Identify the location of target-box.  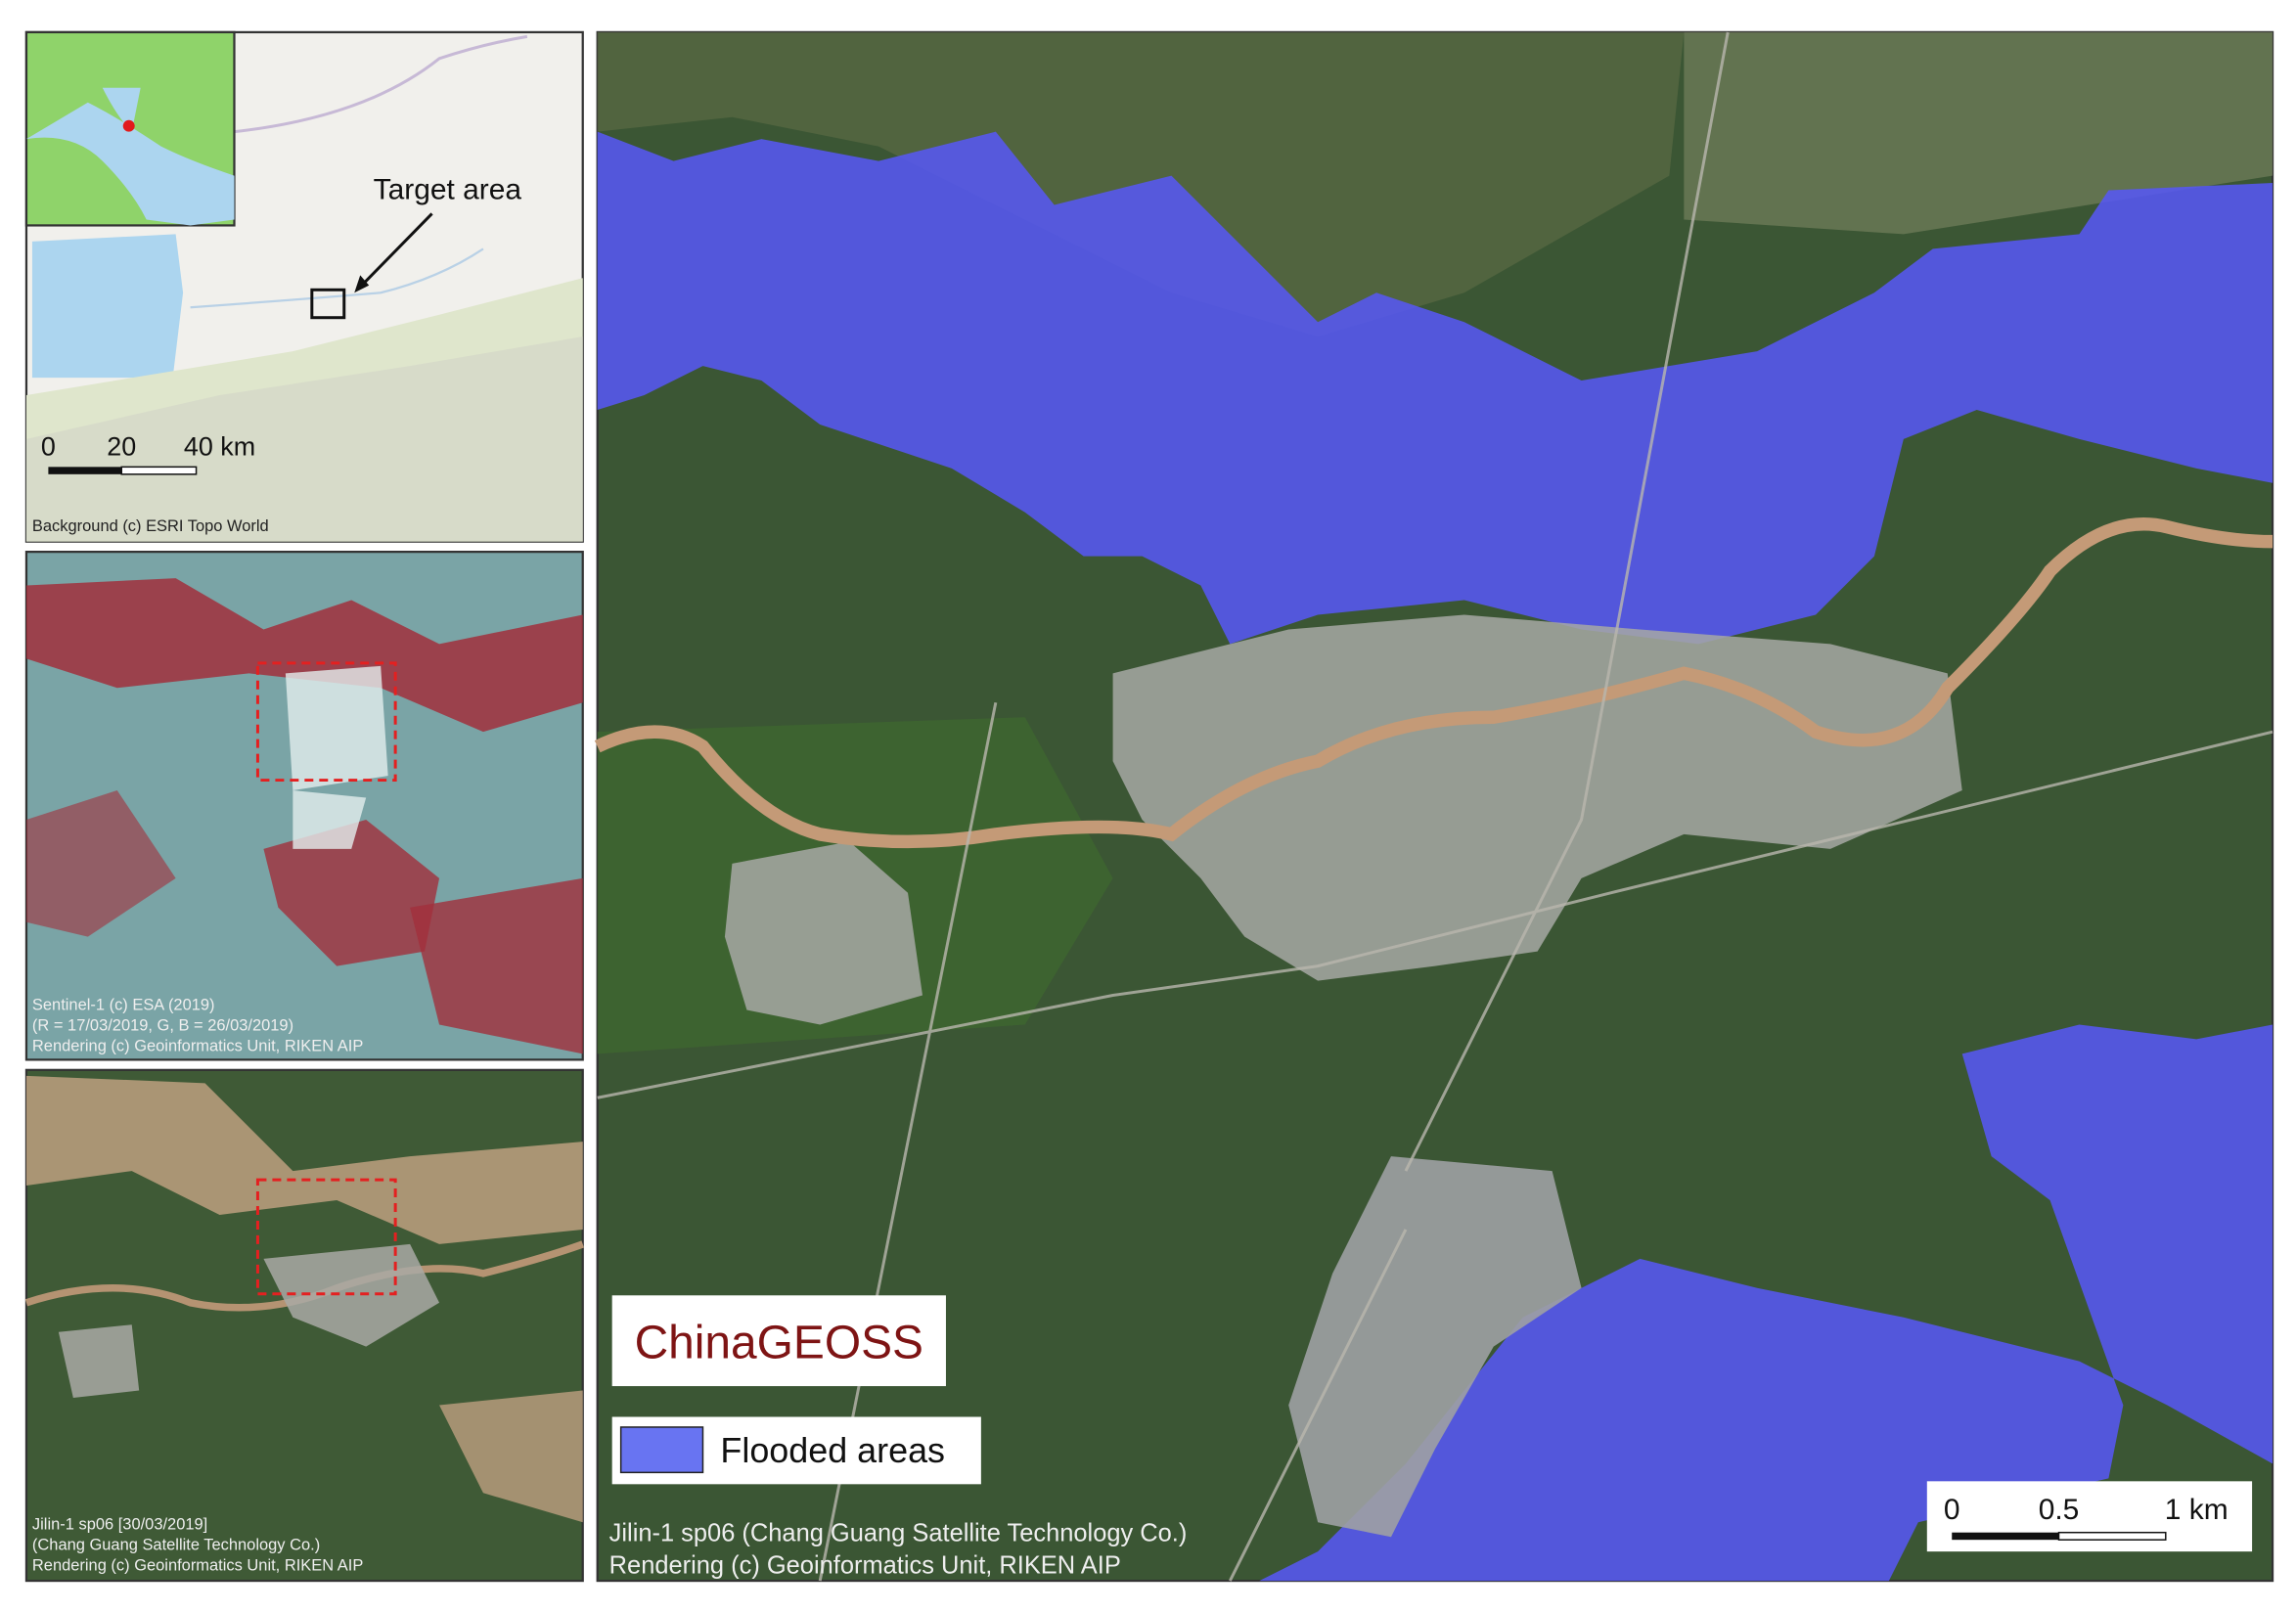
(328, 304).